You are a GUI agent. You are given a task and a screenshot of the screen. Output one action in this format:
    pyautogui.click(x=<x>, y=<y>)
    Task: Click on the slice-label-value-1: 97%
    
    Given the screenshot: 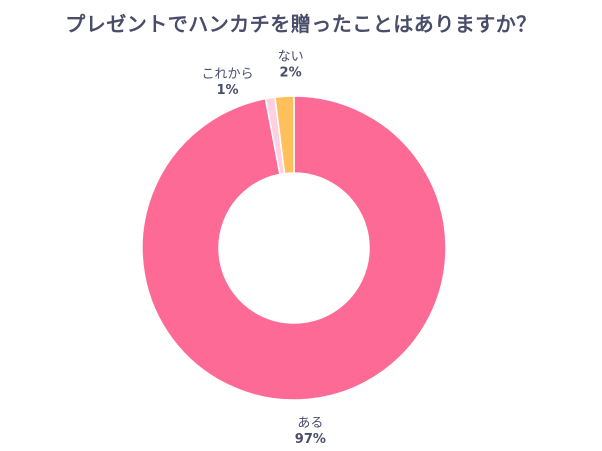 What is the action you would take?
    pyautogui.click(x=310, y=439)
    